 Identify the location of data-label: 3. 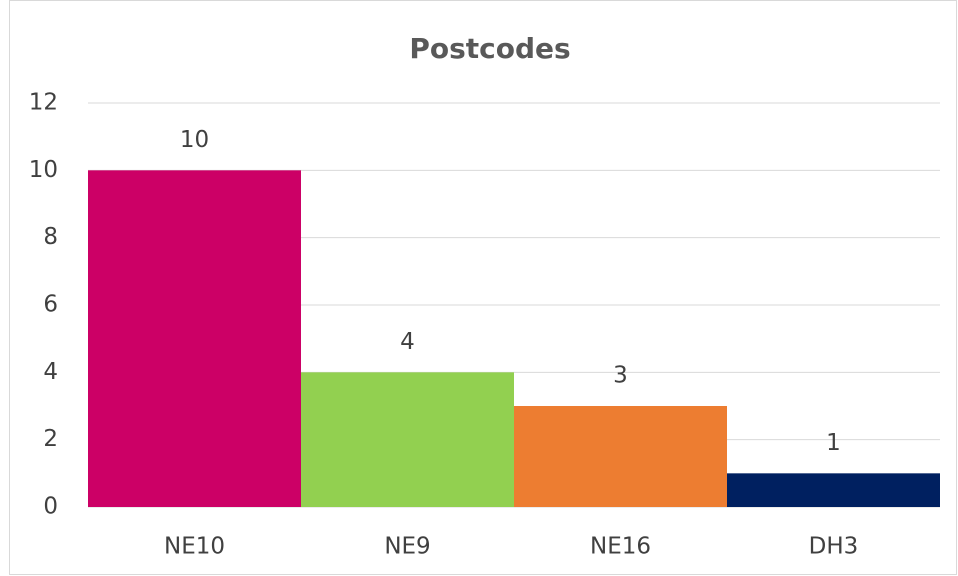
(620, 376).